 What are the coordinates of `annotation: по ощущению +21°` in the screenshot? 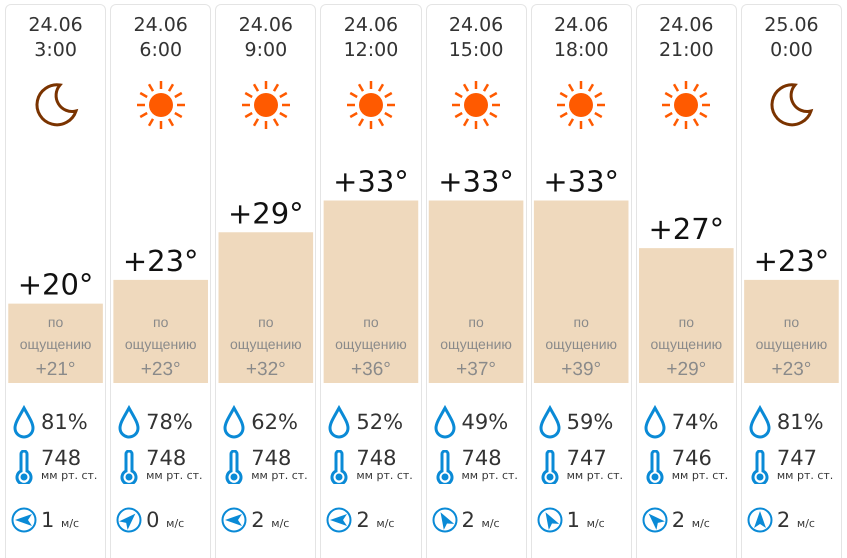 It's located at (56, 347).